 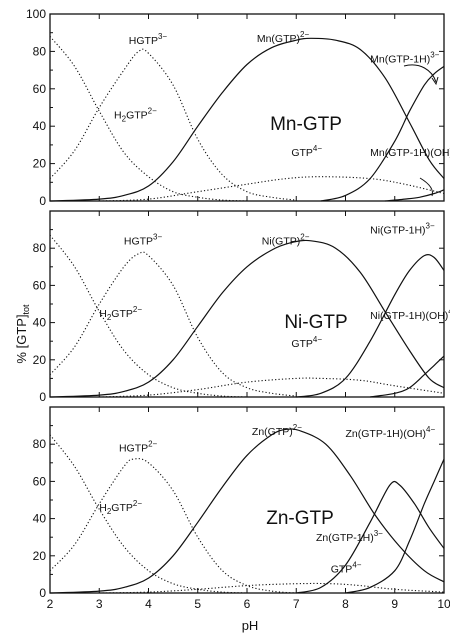 I want to click on x-tick-label: 6, so click(x=247, y=604).